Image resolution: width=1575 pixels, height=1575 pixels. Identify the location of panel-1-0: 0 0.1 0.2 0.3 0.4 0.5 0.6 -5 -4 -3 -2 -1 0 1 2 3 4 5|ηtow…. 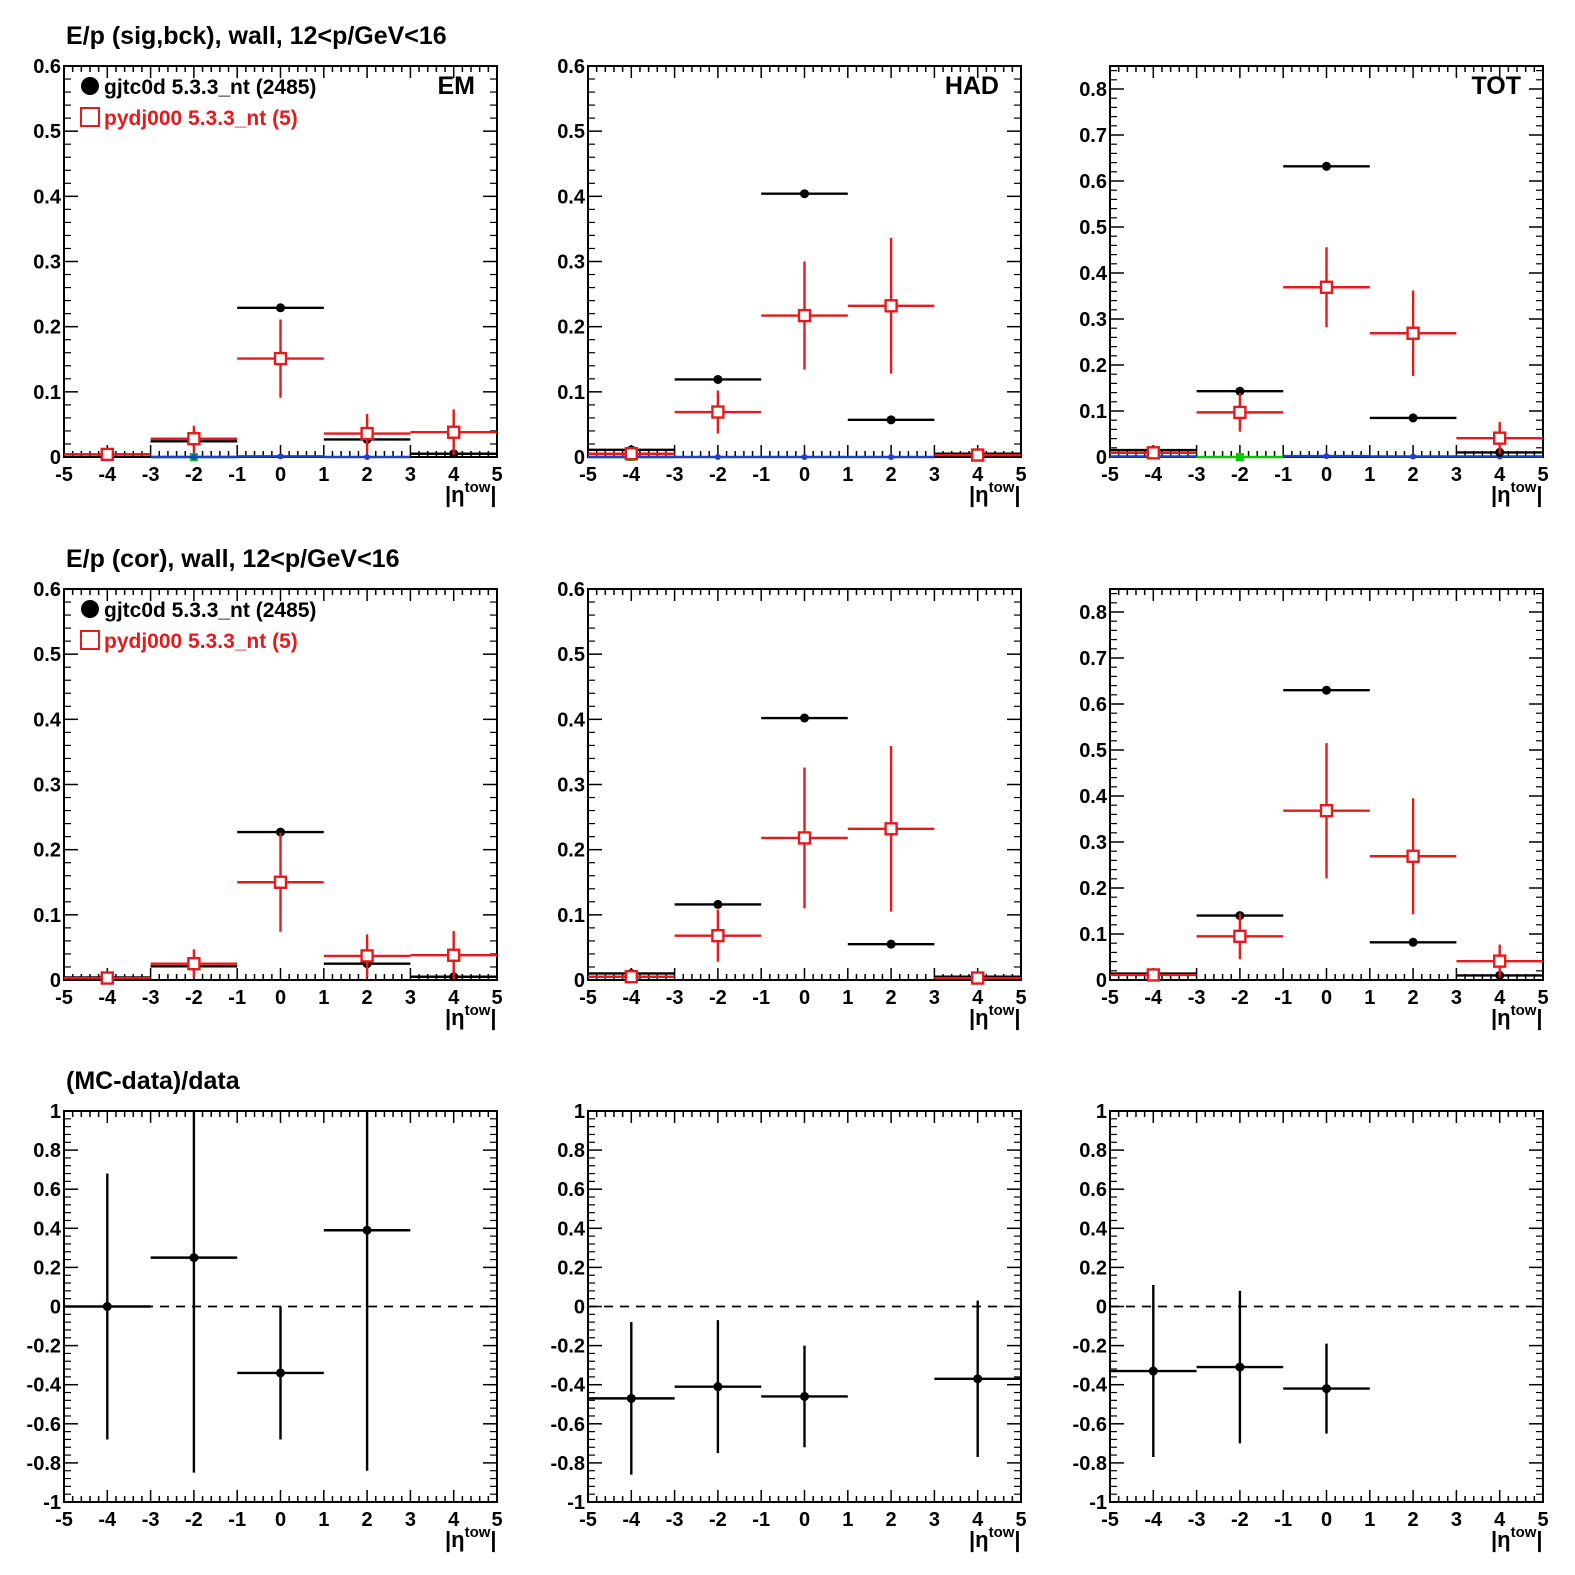
(267, 804).